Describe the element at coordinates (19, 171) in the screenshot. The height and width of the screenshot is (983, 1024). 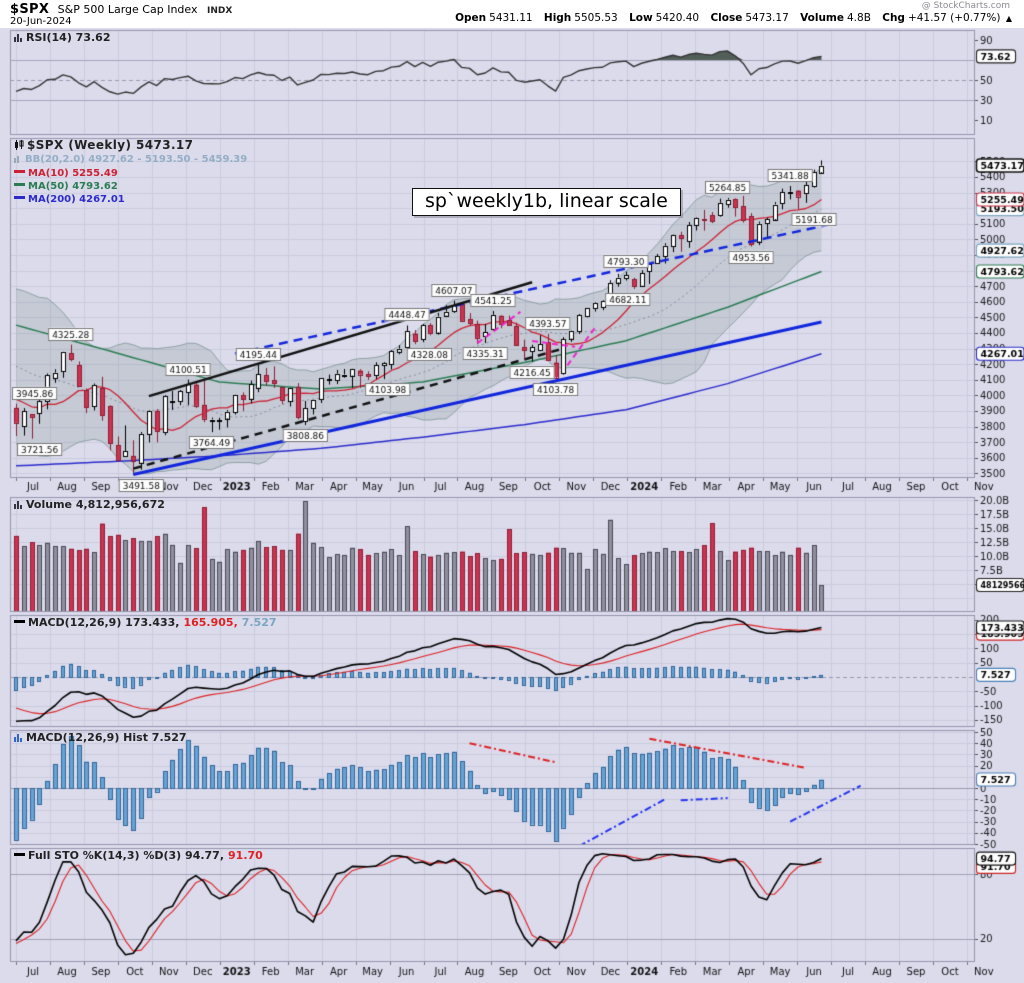
I see `ma10-line-icon` at that location.